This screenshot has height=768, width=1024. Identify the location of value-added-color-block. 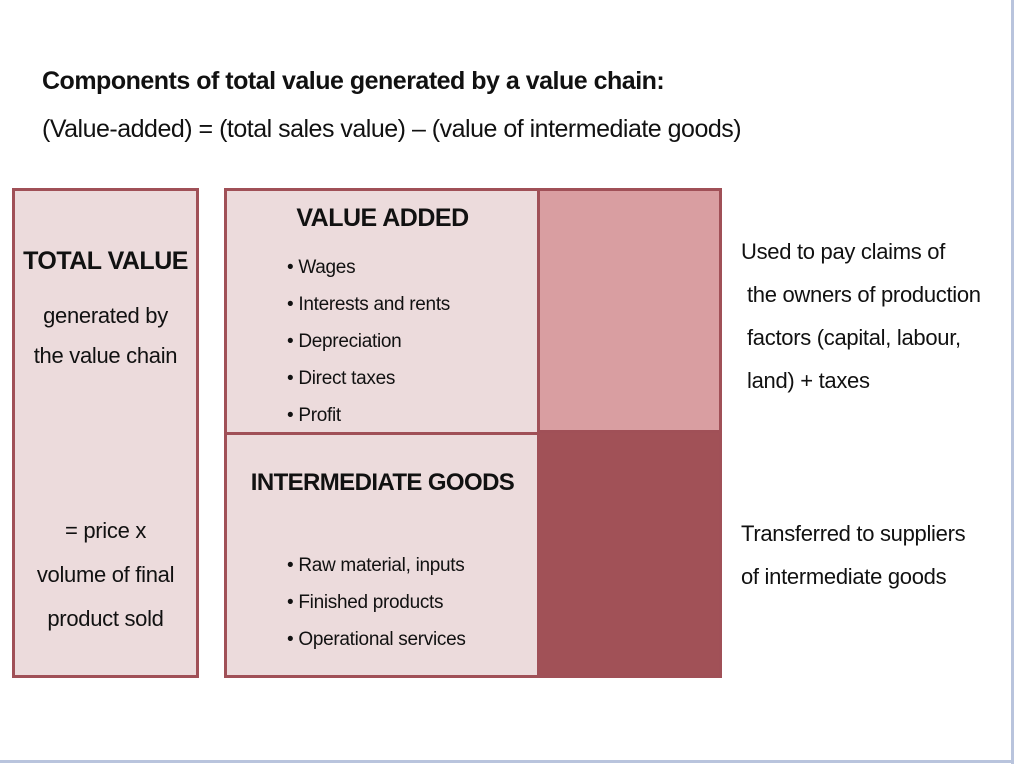
(629, 311).